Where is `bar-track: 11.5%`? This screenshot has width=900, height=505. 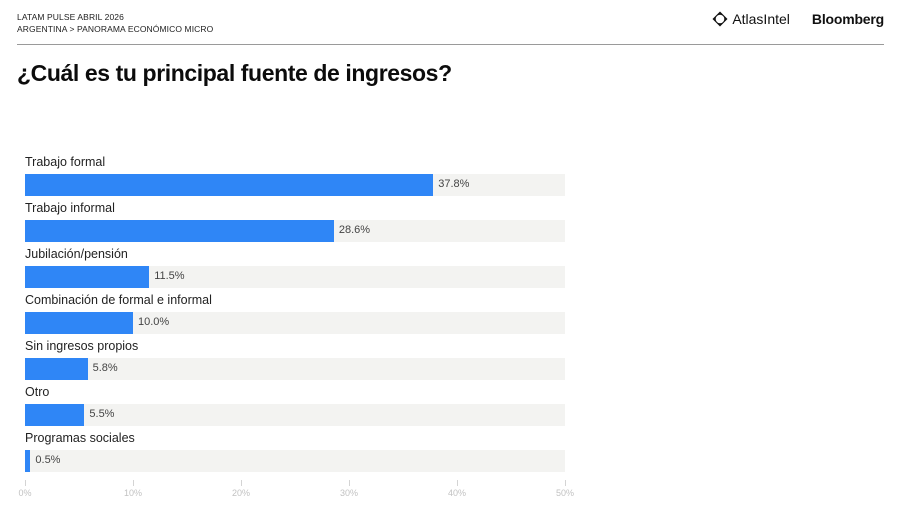
bar-track: 11.5% is located at coordinates (295, 277).